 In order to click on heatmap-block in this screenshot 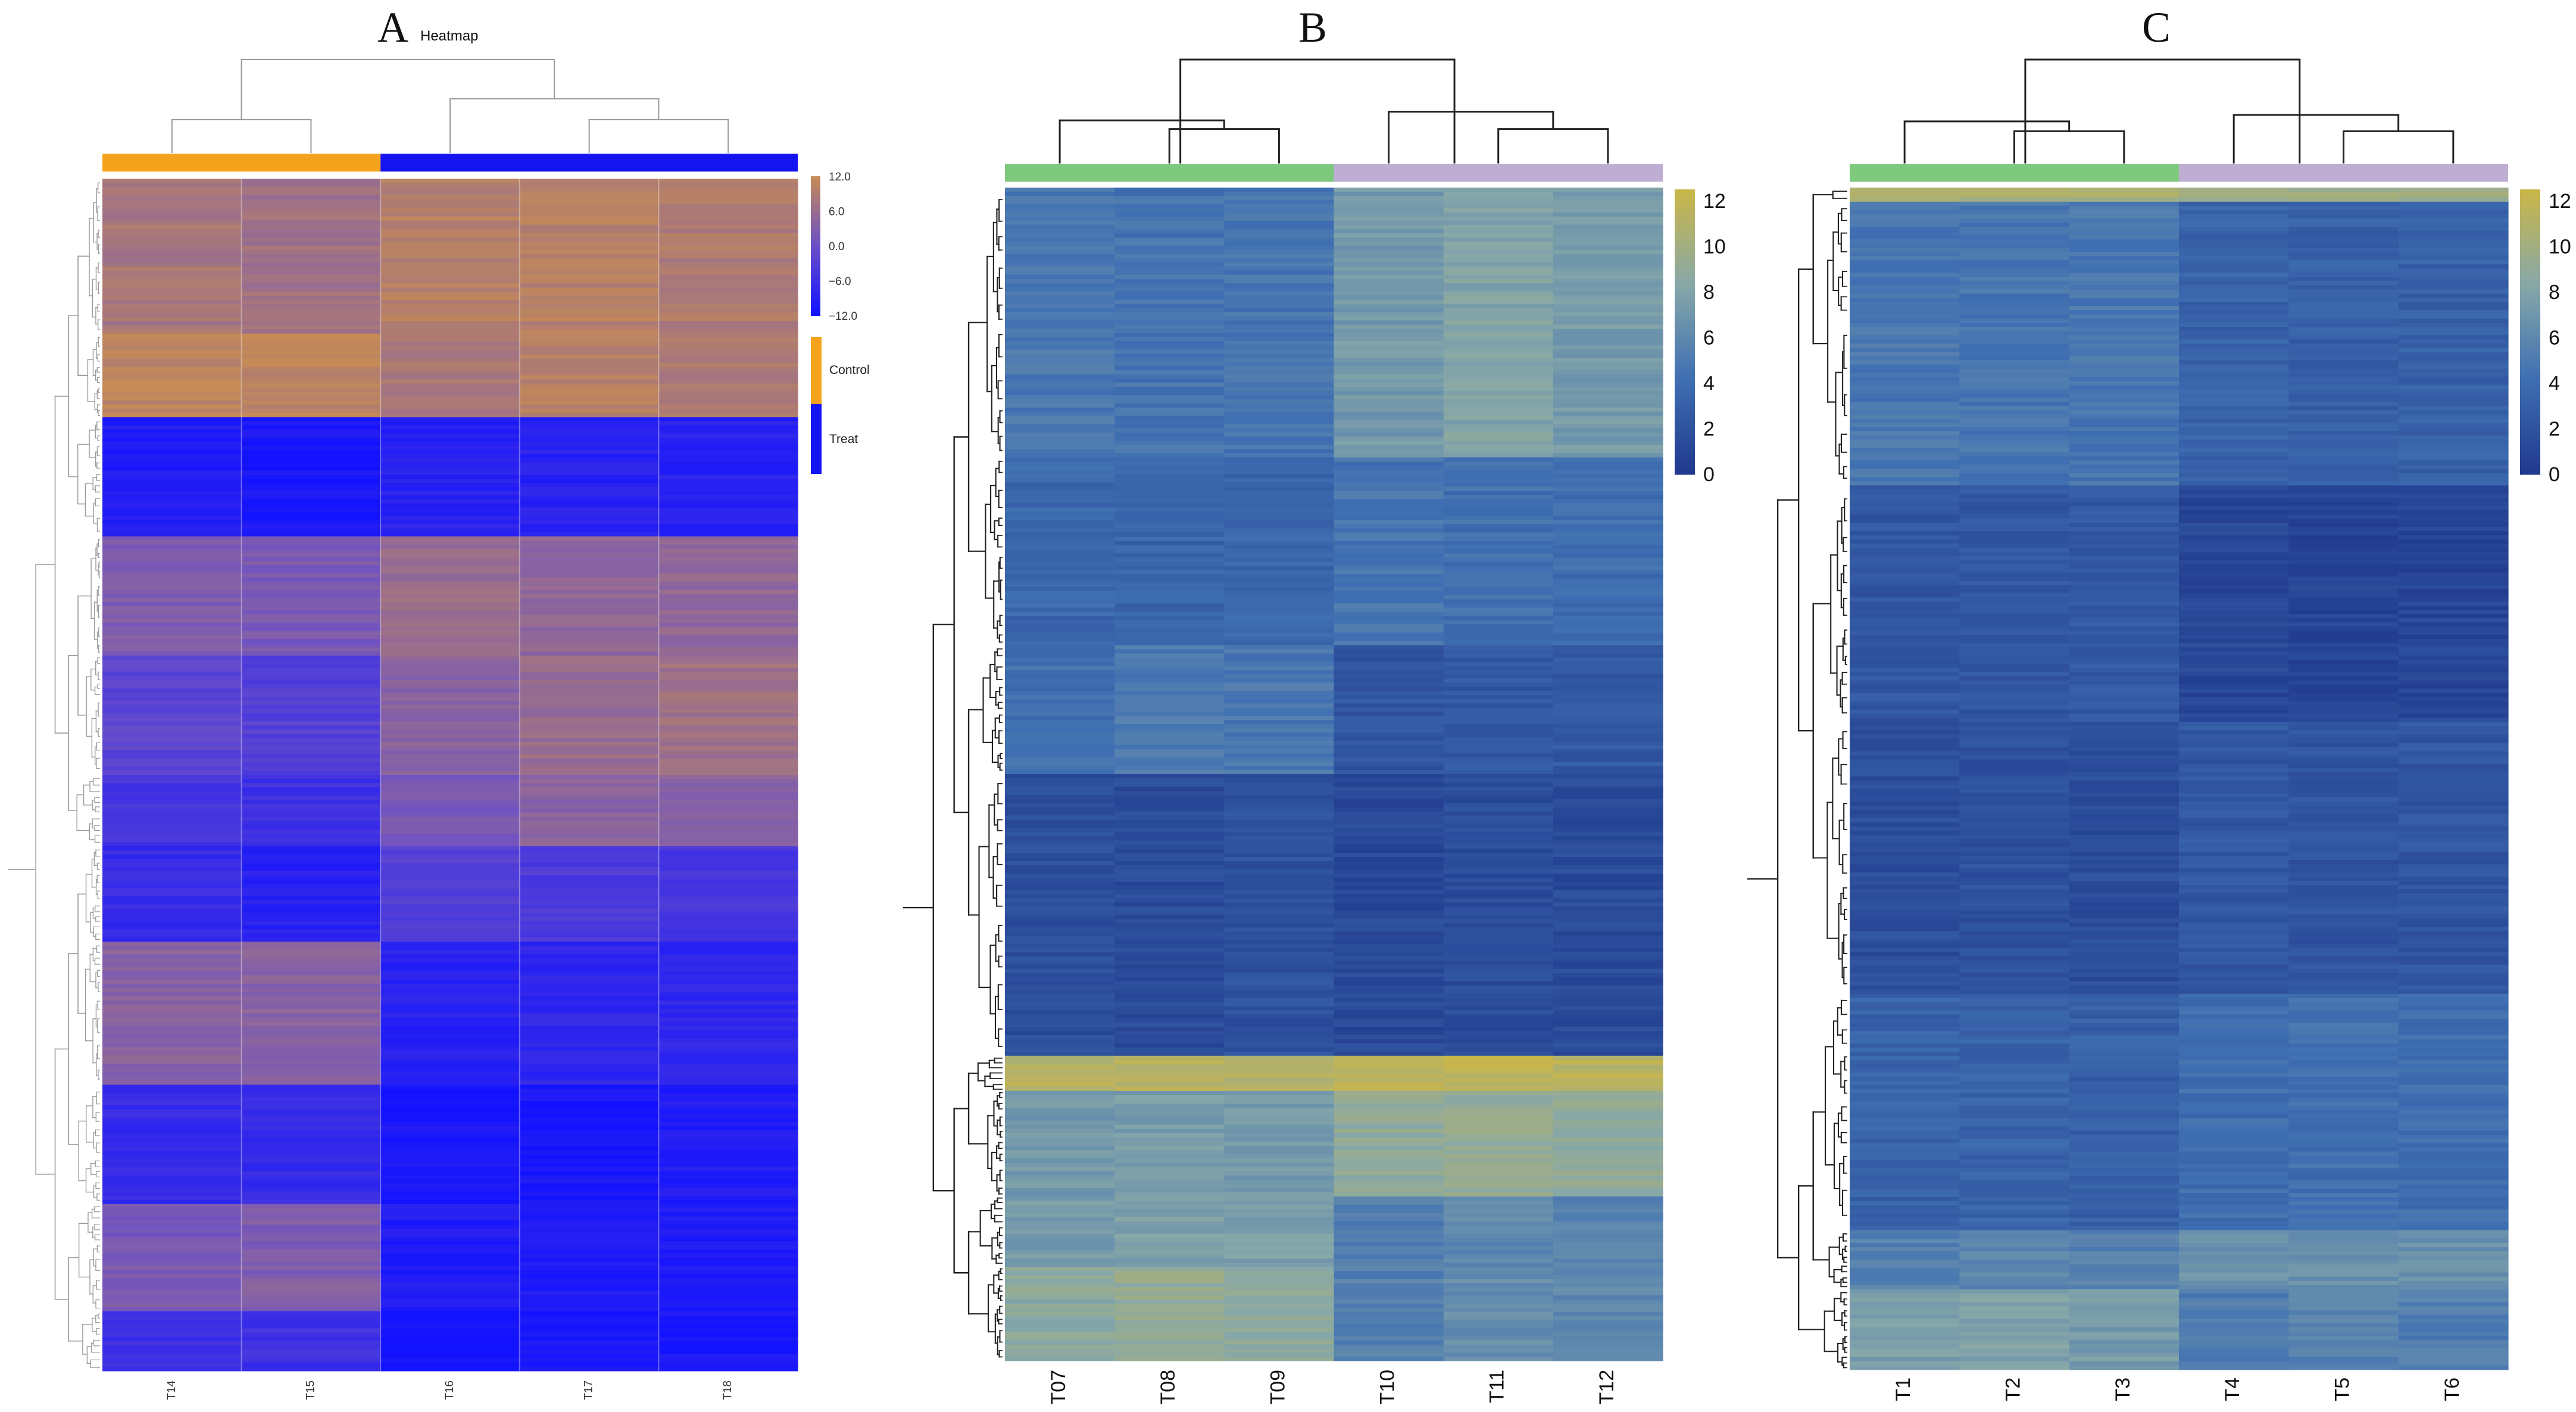, I will do `click(450, 1258)`.